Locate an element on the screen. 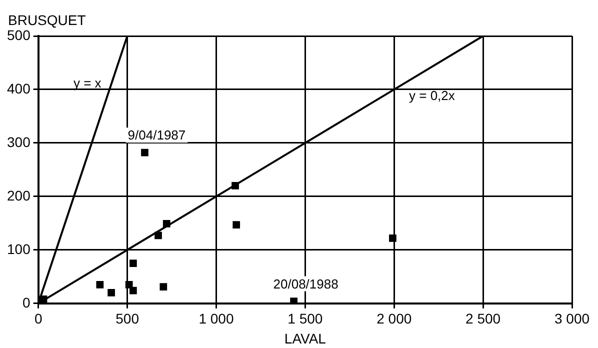 The image size is (598, 348). y-tick-label: 400 is located at coordinates (19, 88).